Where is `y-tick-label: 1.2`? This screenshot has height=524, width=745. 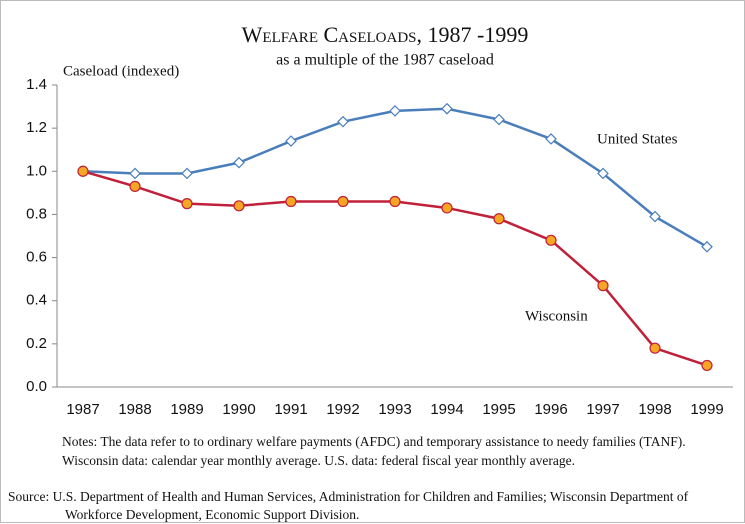 y-tick-label: 1.2 is located at coordinates (36, 127).